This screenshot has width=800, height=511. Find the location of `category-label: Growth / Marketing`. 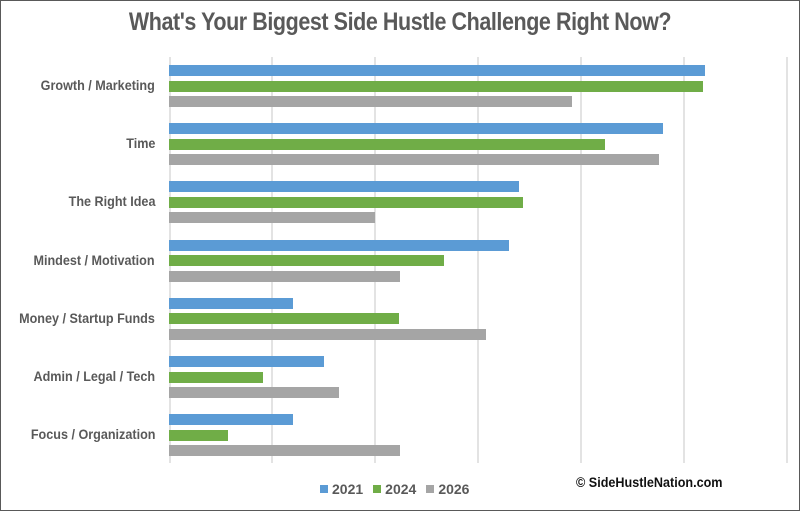

category-label: Growth / Marketing is located at coordinates (97, 85).